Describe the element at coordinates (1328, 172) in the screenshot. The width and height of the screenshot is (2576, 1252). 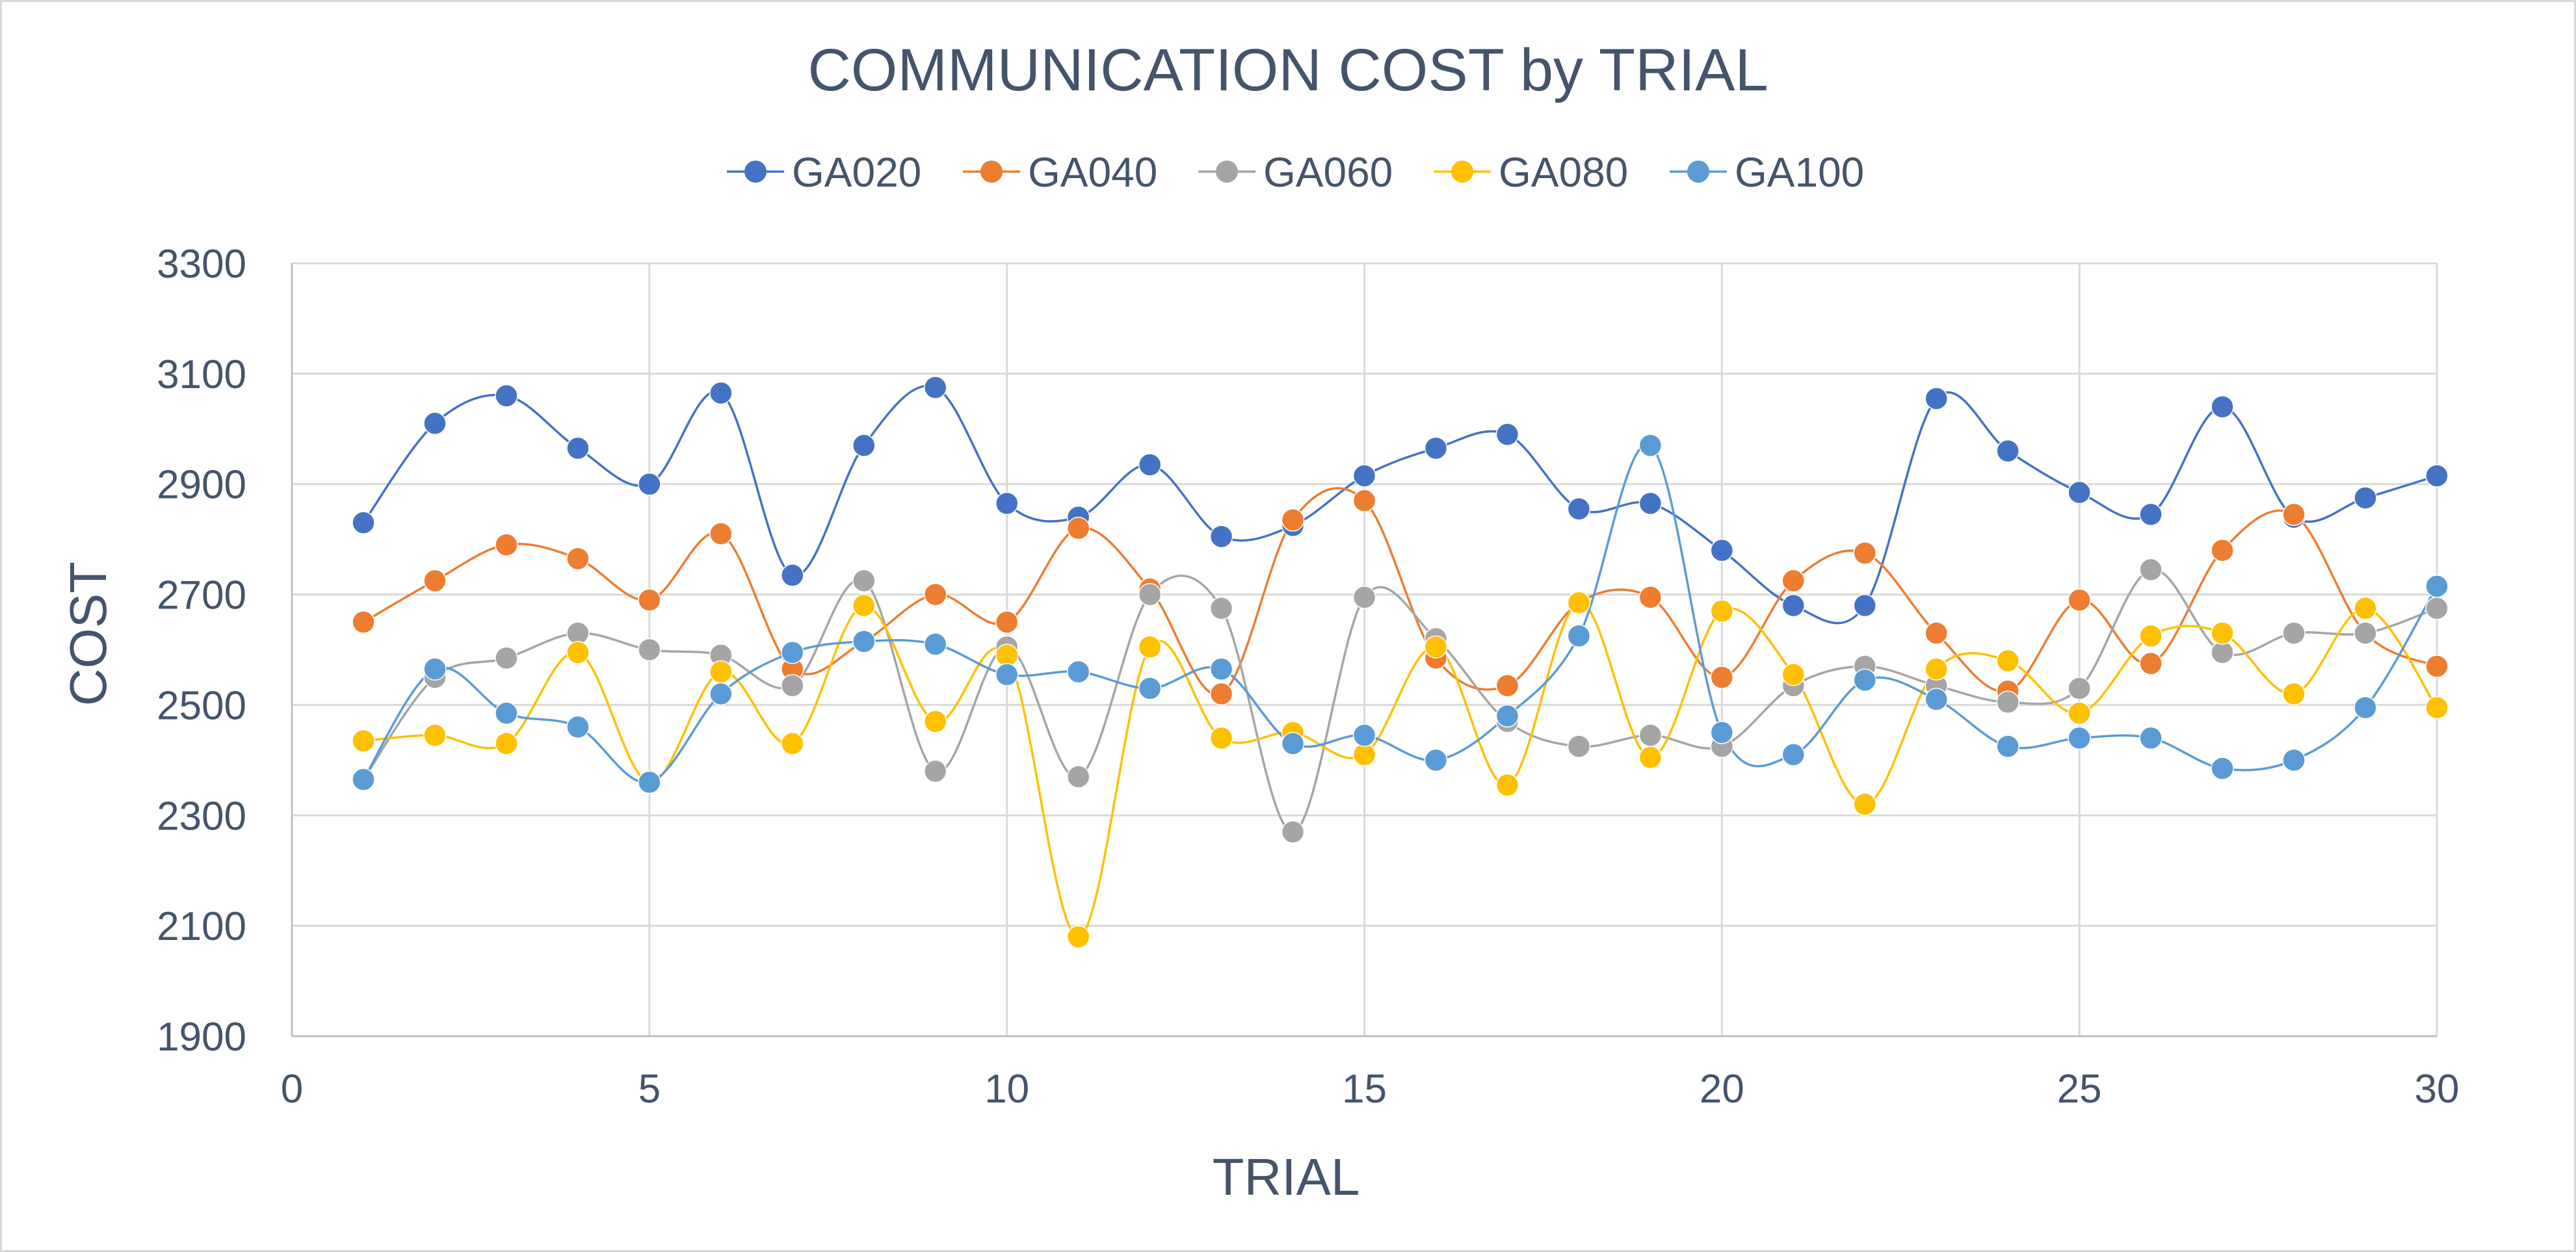
I see `legend-label: GA060` at that location.